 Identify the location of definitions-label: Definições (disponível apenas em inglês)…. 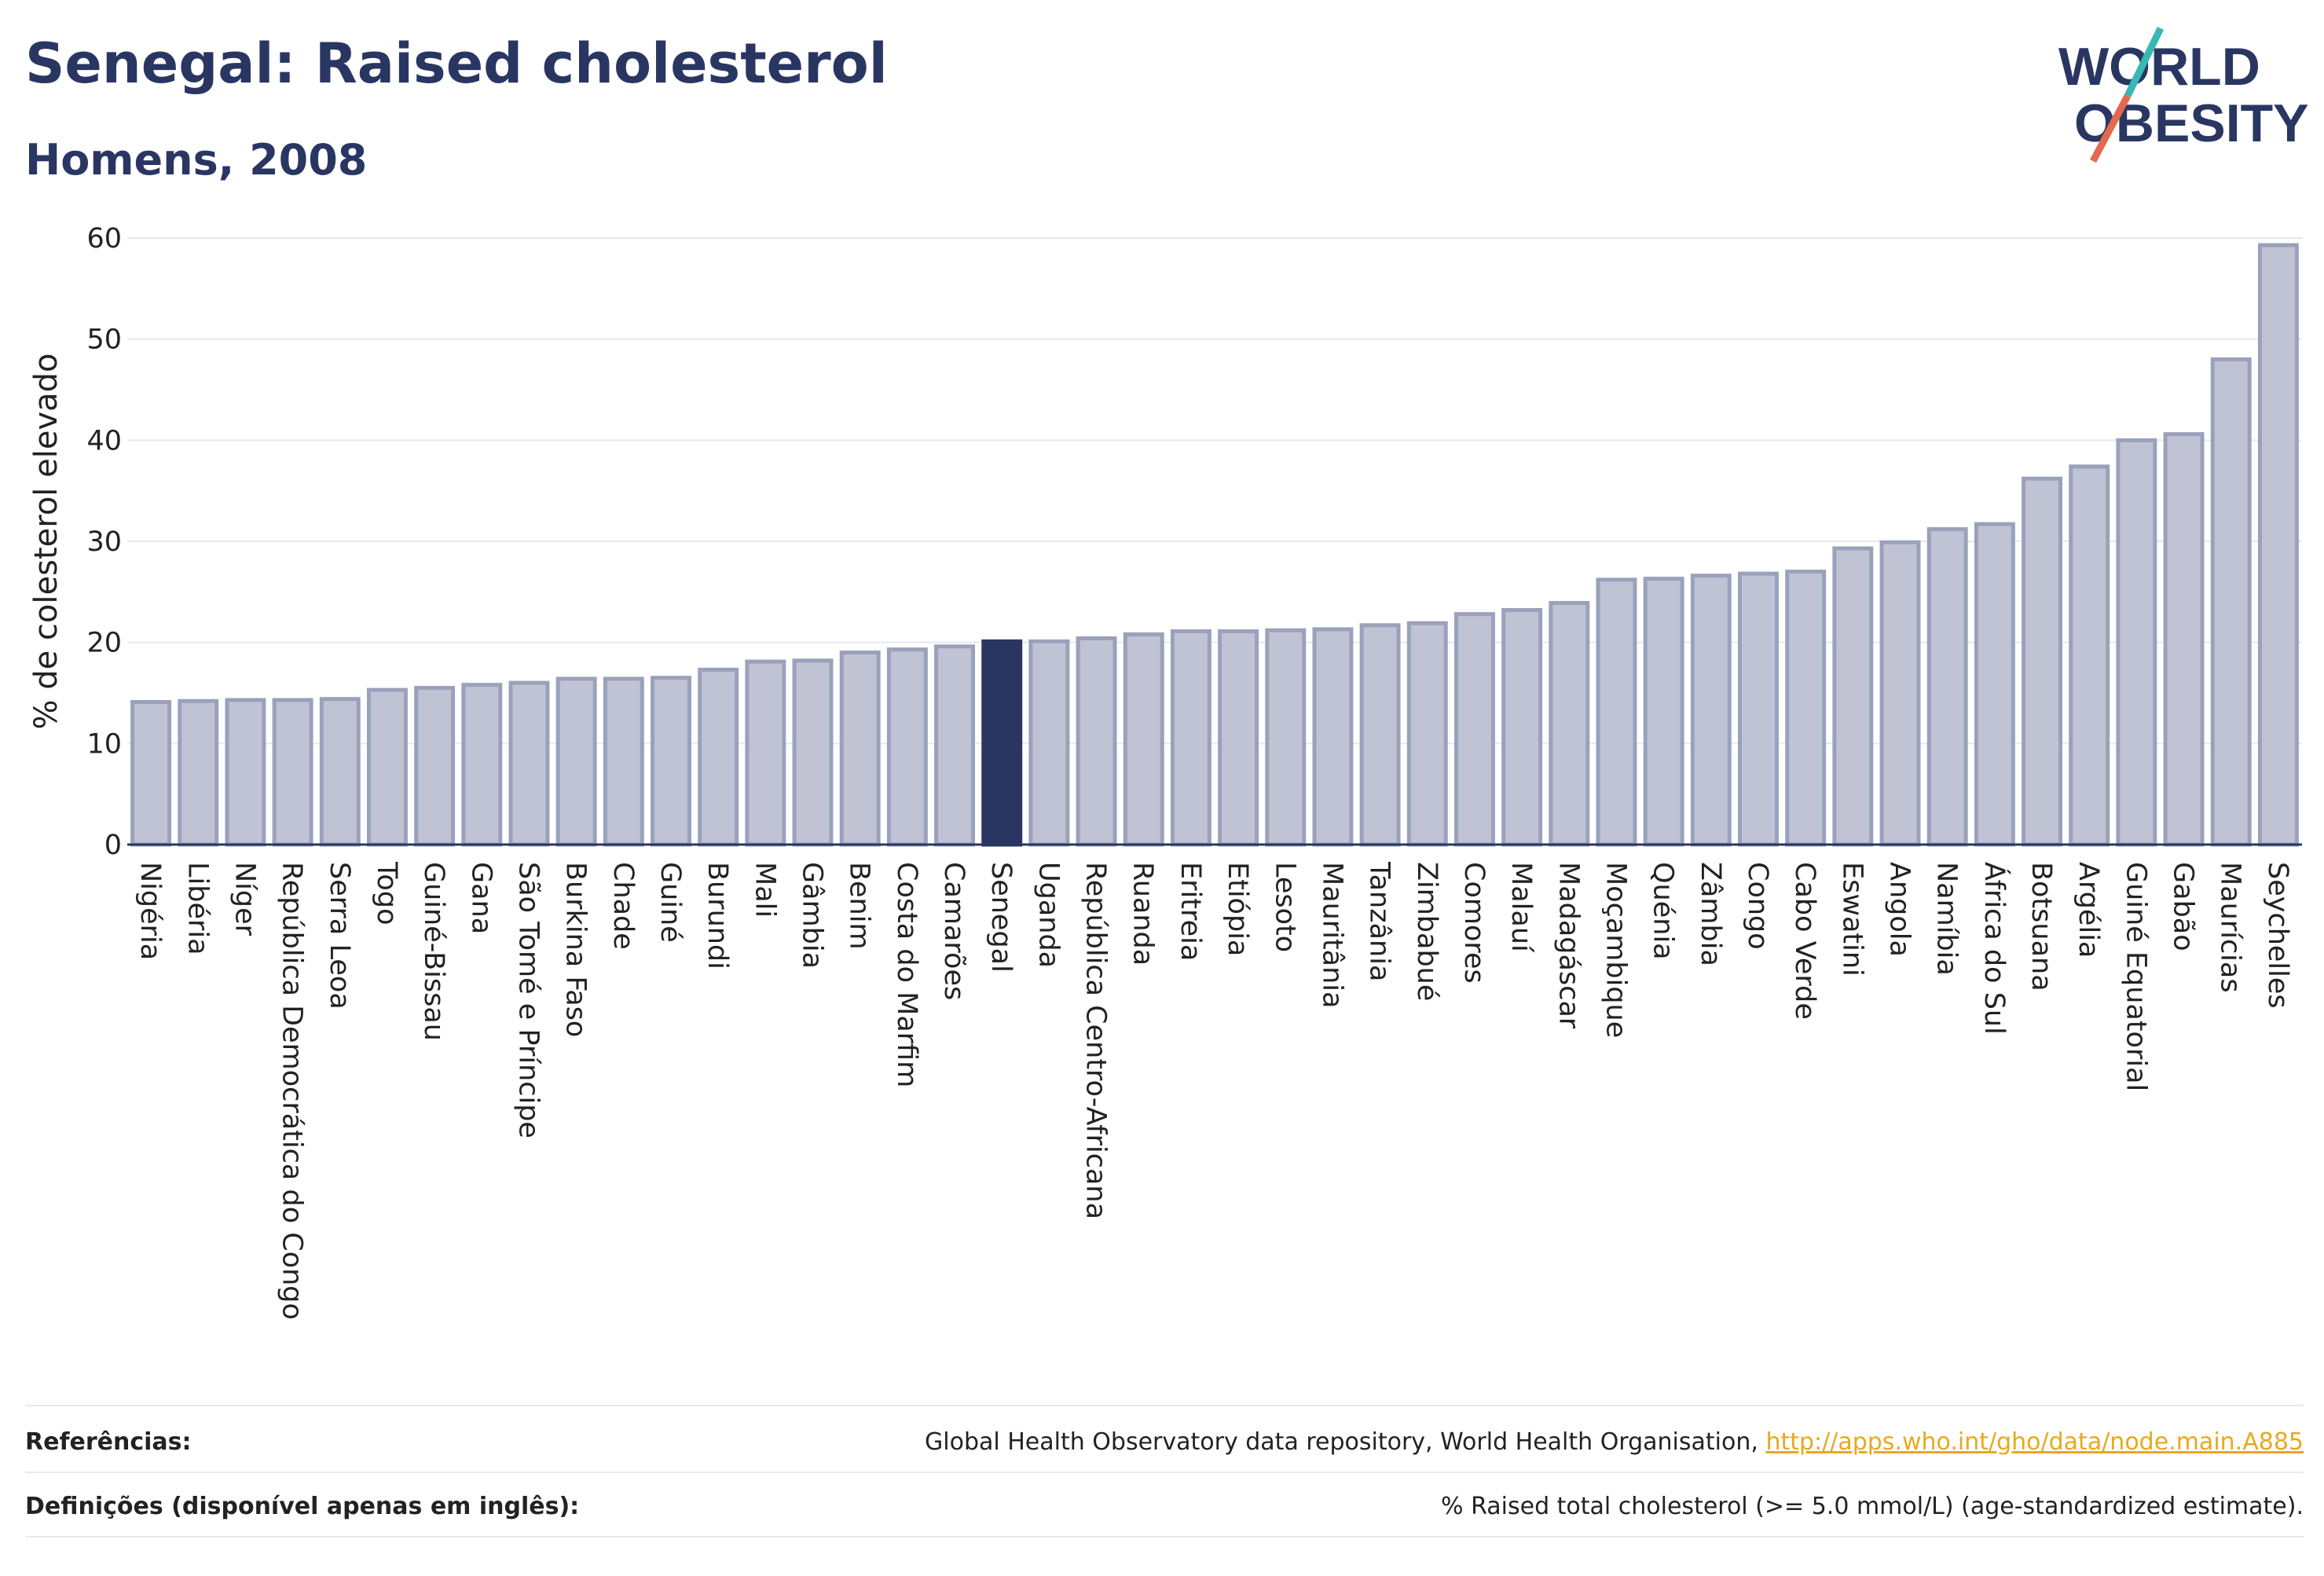
(302, 1506).